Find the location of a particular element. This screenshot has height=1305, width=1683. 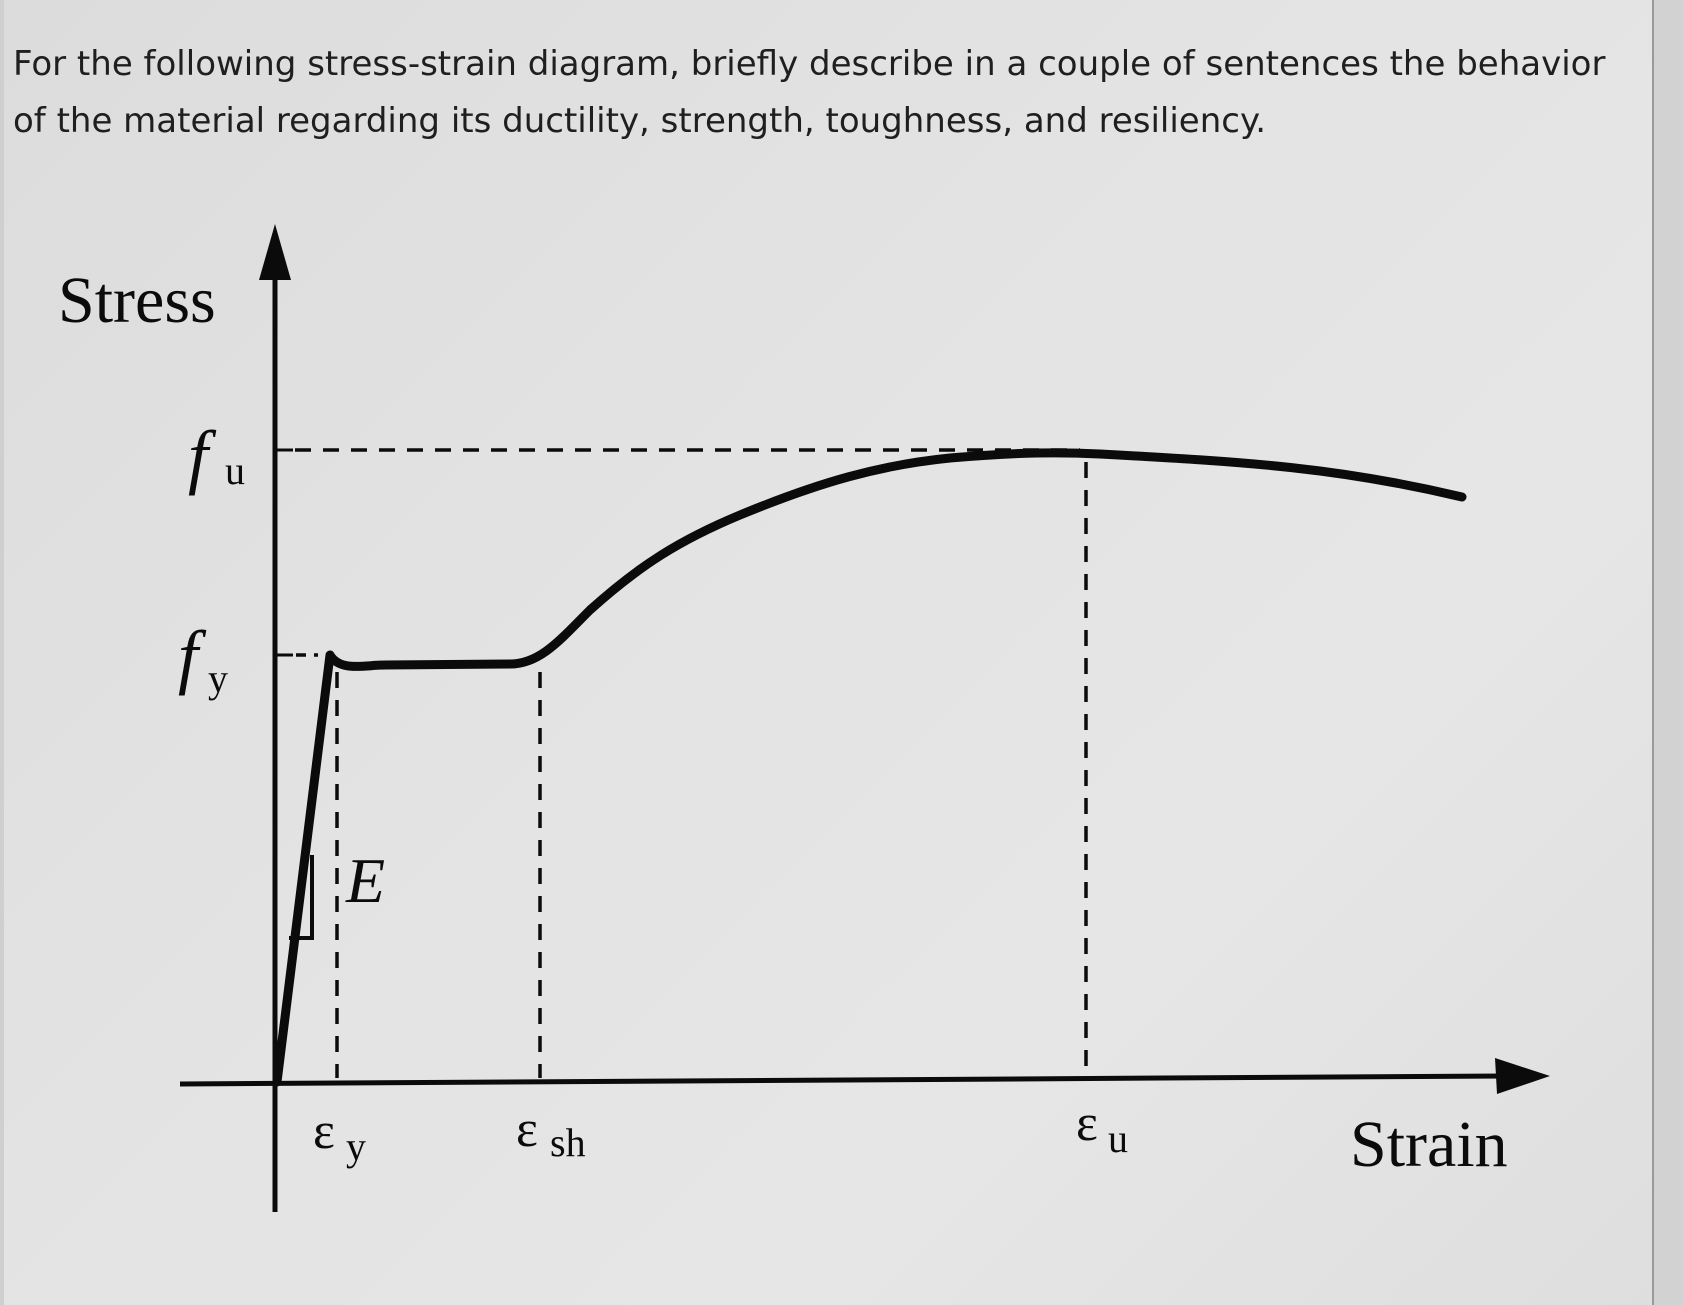

stress-axis-label: Stress is located at coordinates (137, 300).